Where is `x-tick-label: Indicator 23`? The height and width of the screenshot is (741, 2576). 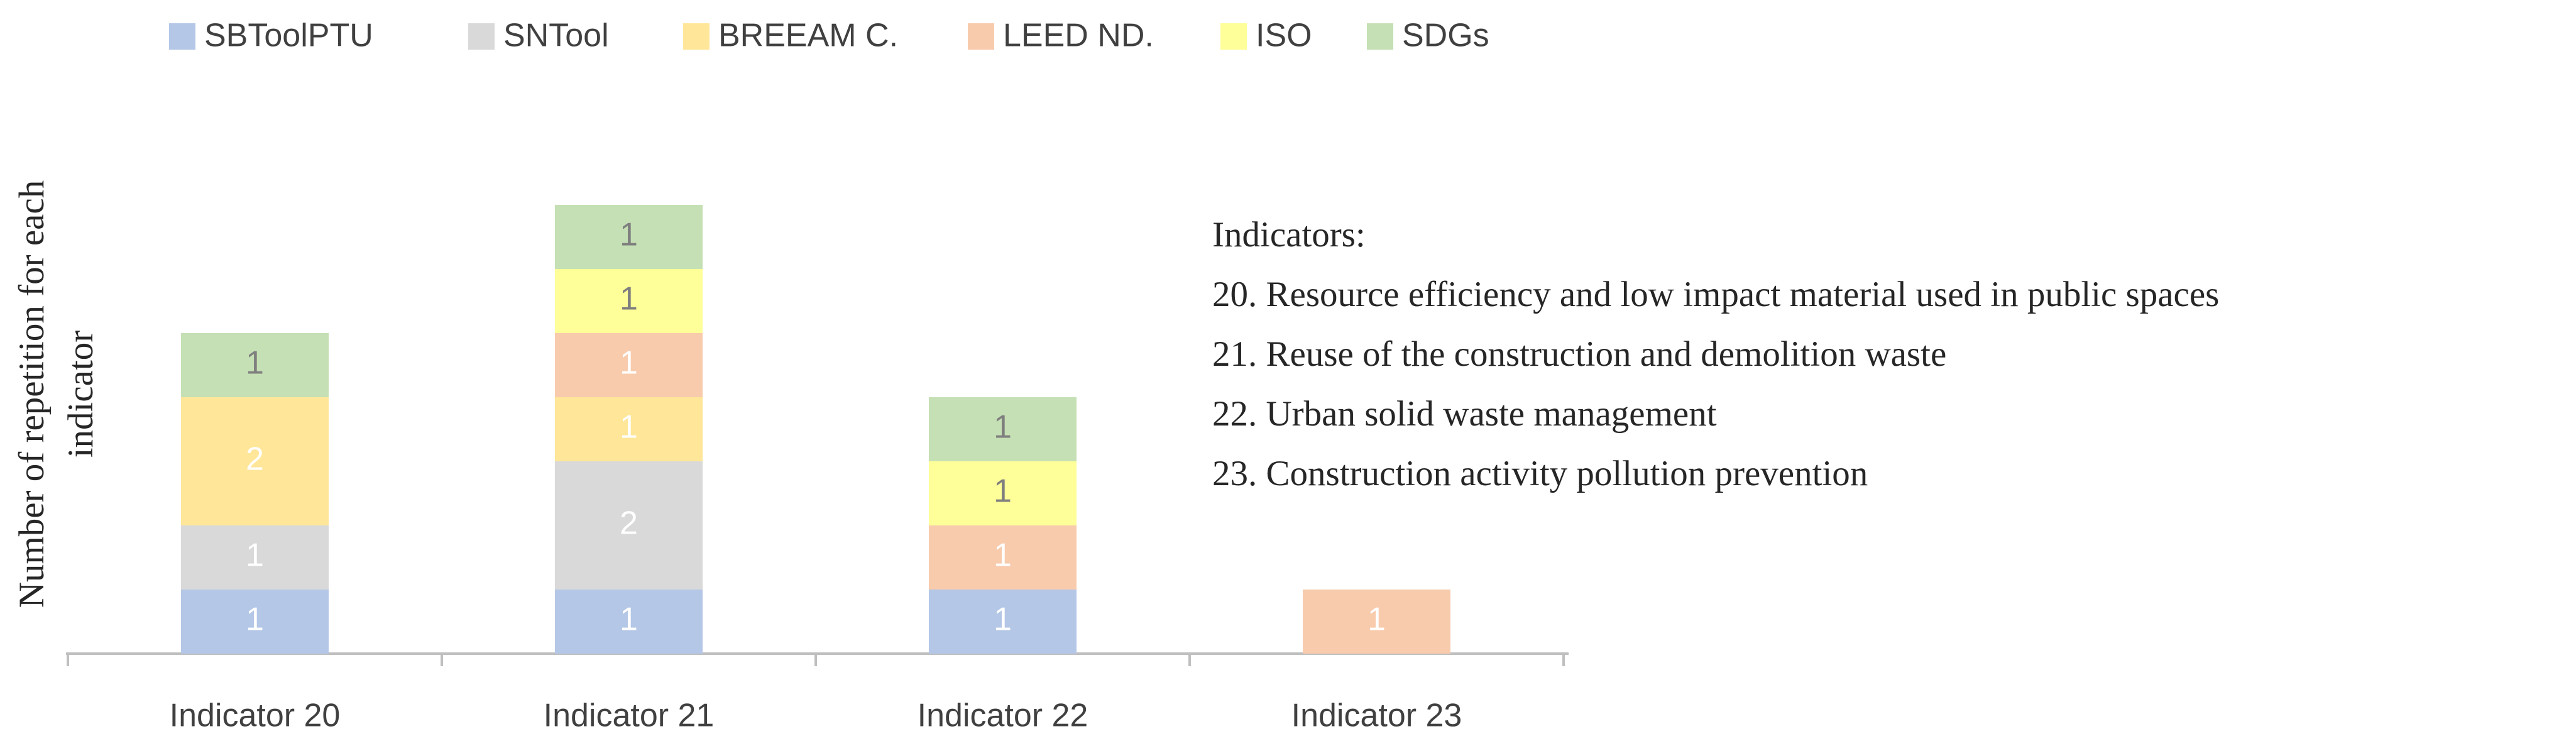
x-tick-label: Indicator 23 is located at coordinates (1376, 716).